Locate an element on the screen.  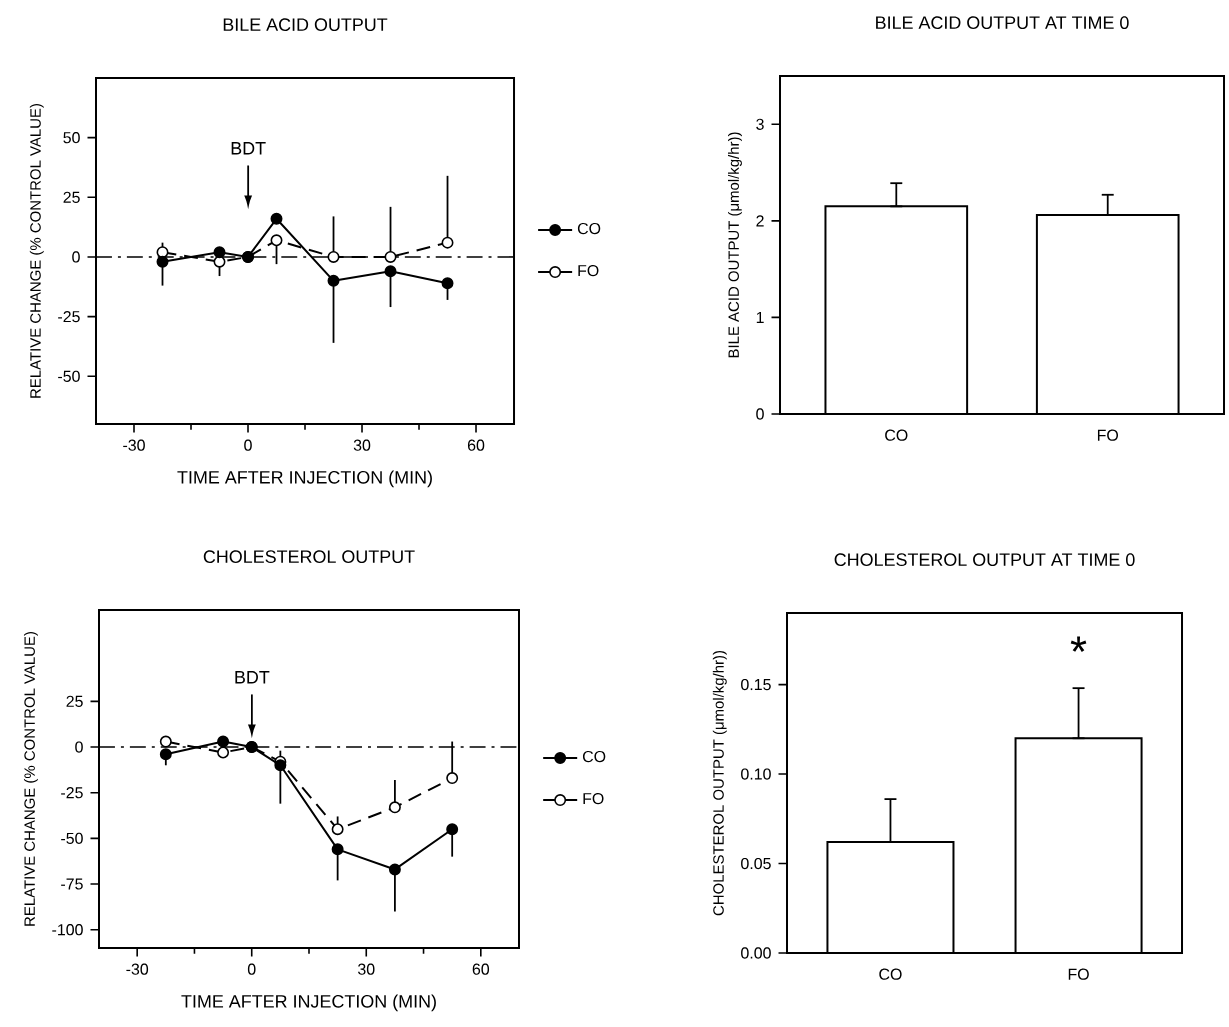
y-tick-label: -100 is located at coordinates (67, 930).